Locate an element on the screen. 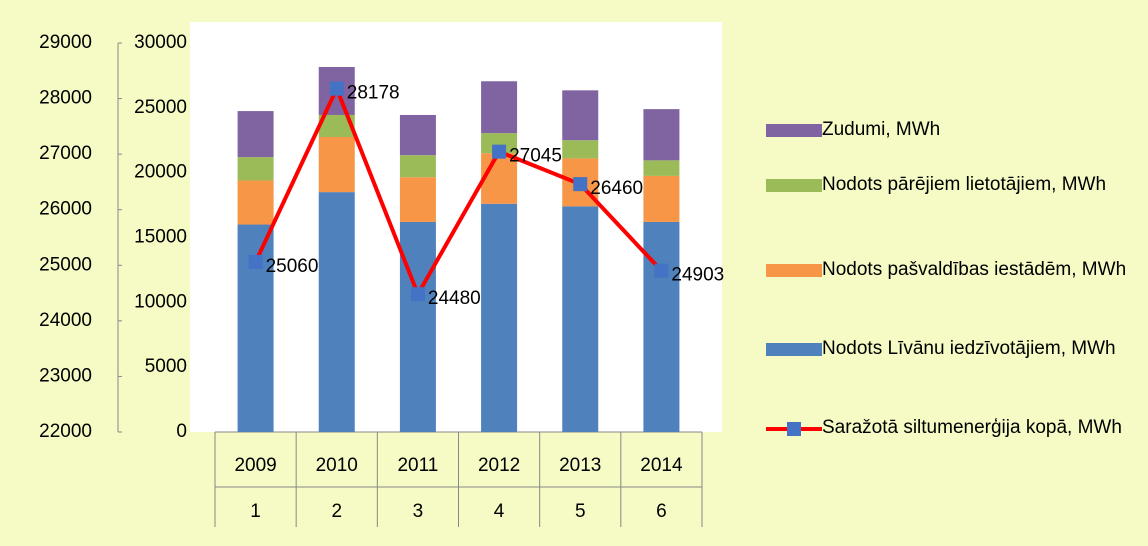  y-tick-label: 29000 is located at coordinates (65, 42).